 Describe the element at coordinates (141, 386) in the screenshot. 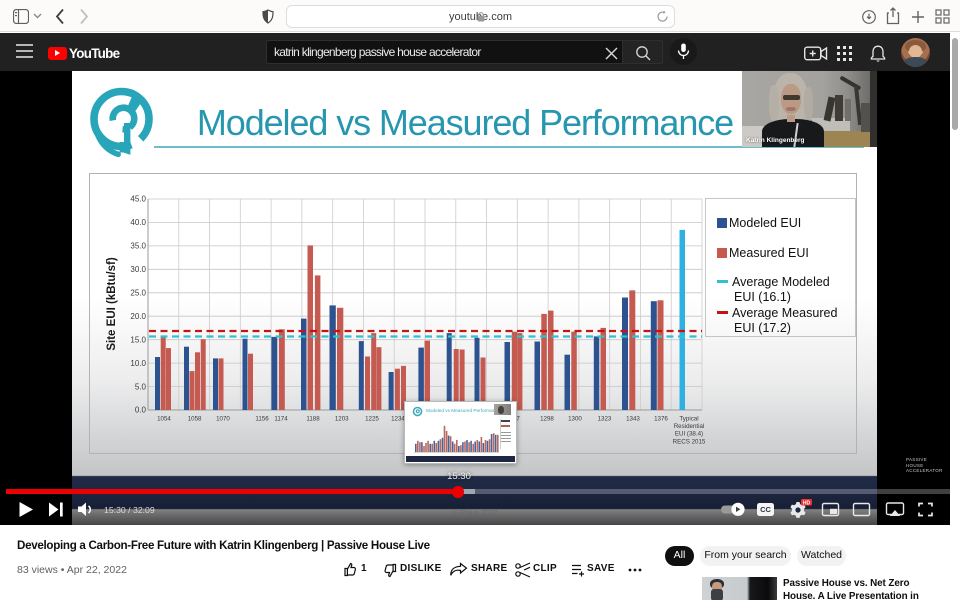

I see `svg-text: 5.0` at that location.